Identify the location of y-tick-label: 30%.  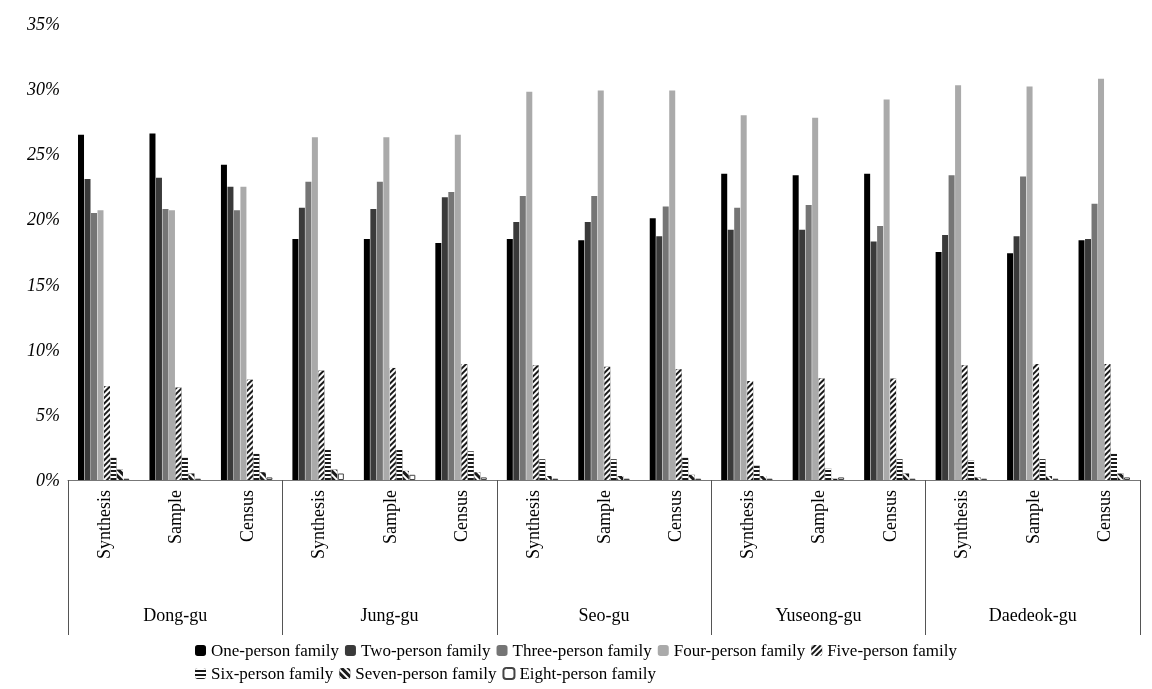
(43, 89).